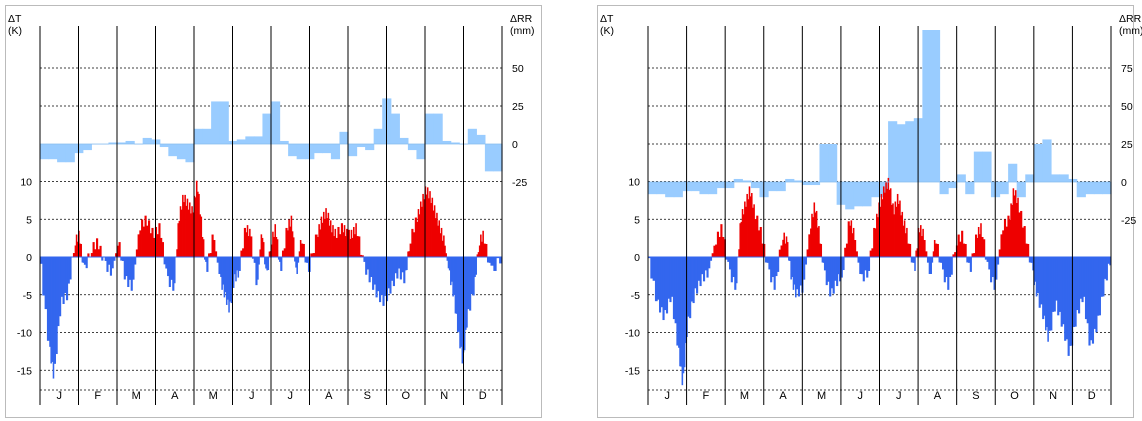 This screenshot has width=1142, height=421. Describe the element at coordinates (975, 396) in the screenshot. I see `month-label: S` at that location.